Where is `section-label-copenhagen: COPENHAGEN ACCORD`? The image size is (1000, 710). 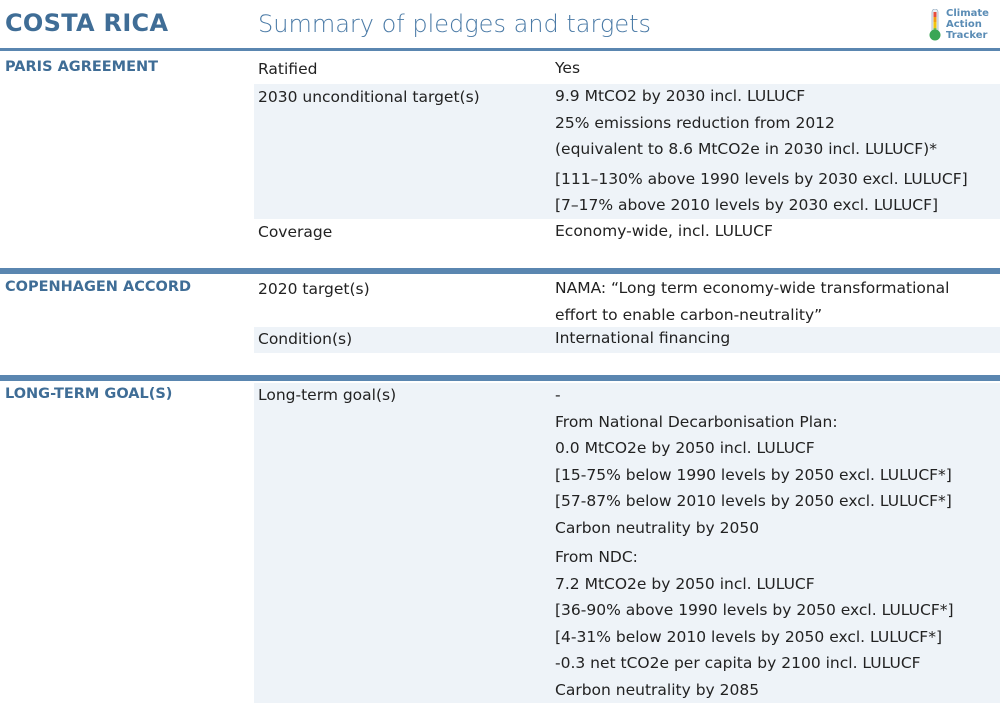
section-label-copenhagen: COPENHAGEN ACCORD is located at coordinates (98, 287).